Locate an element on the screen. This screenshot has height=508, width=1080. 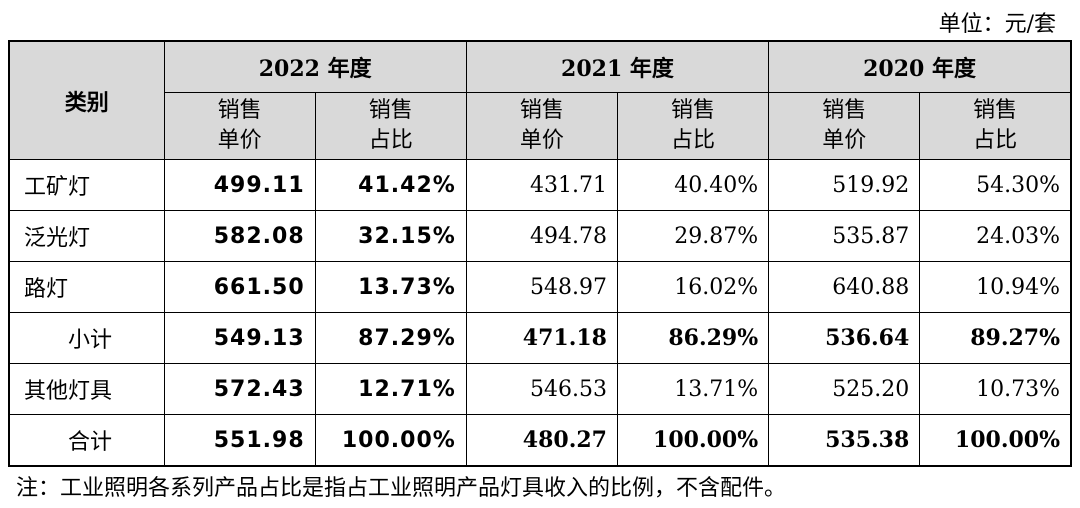
data-row: 其他灯具 572.43 12.71% 546.53 13.71% 525.20 10.73% is located at coordinates (540, 389).